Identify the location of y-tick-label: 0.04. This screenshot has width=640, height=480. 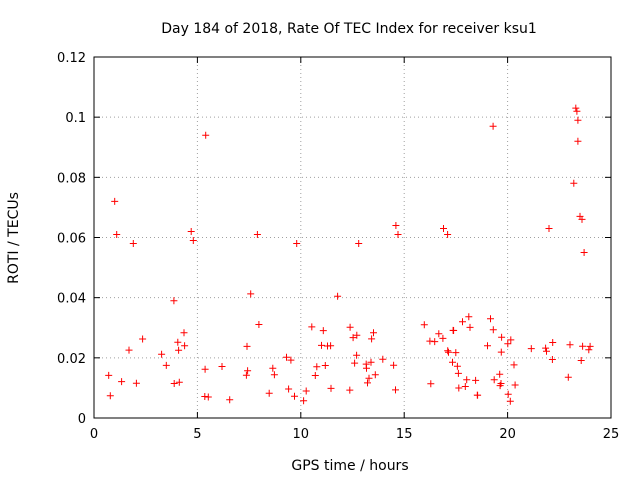
(71, 299).